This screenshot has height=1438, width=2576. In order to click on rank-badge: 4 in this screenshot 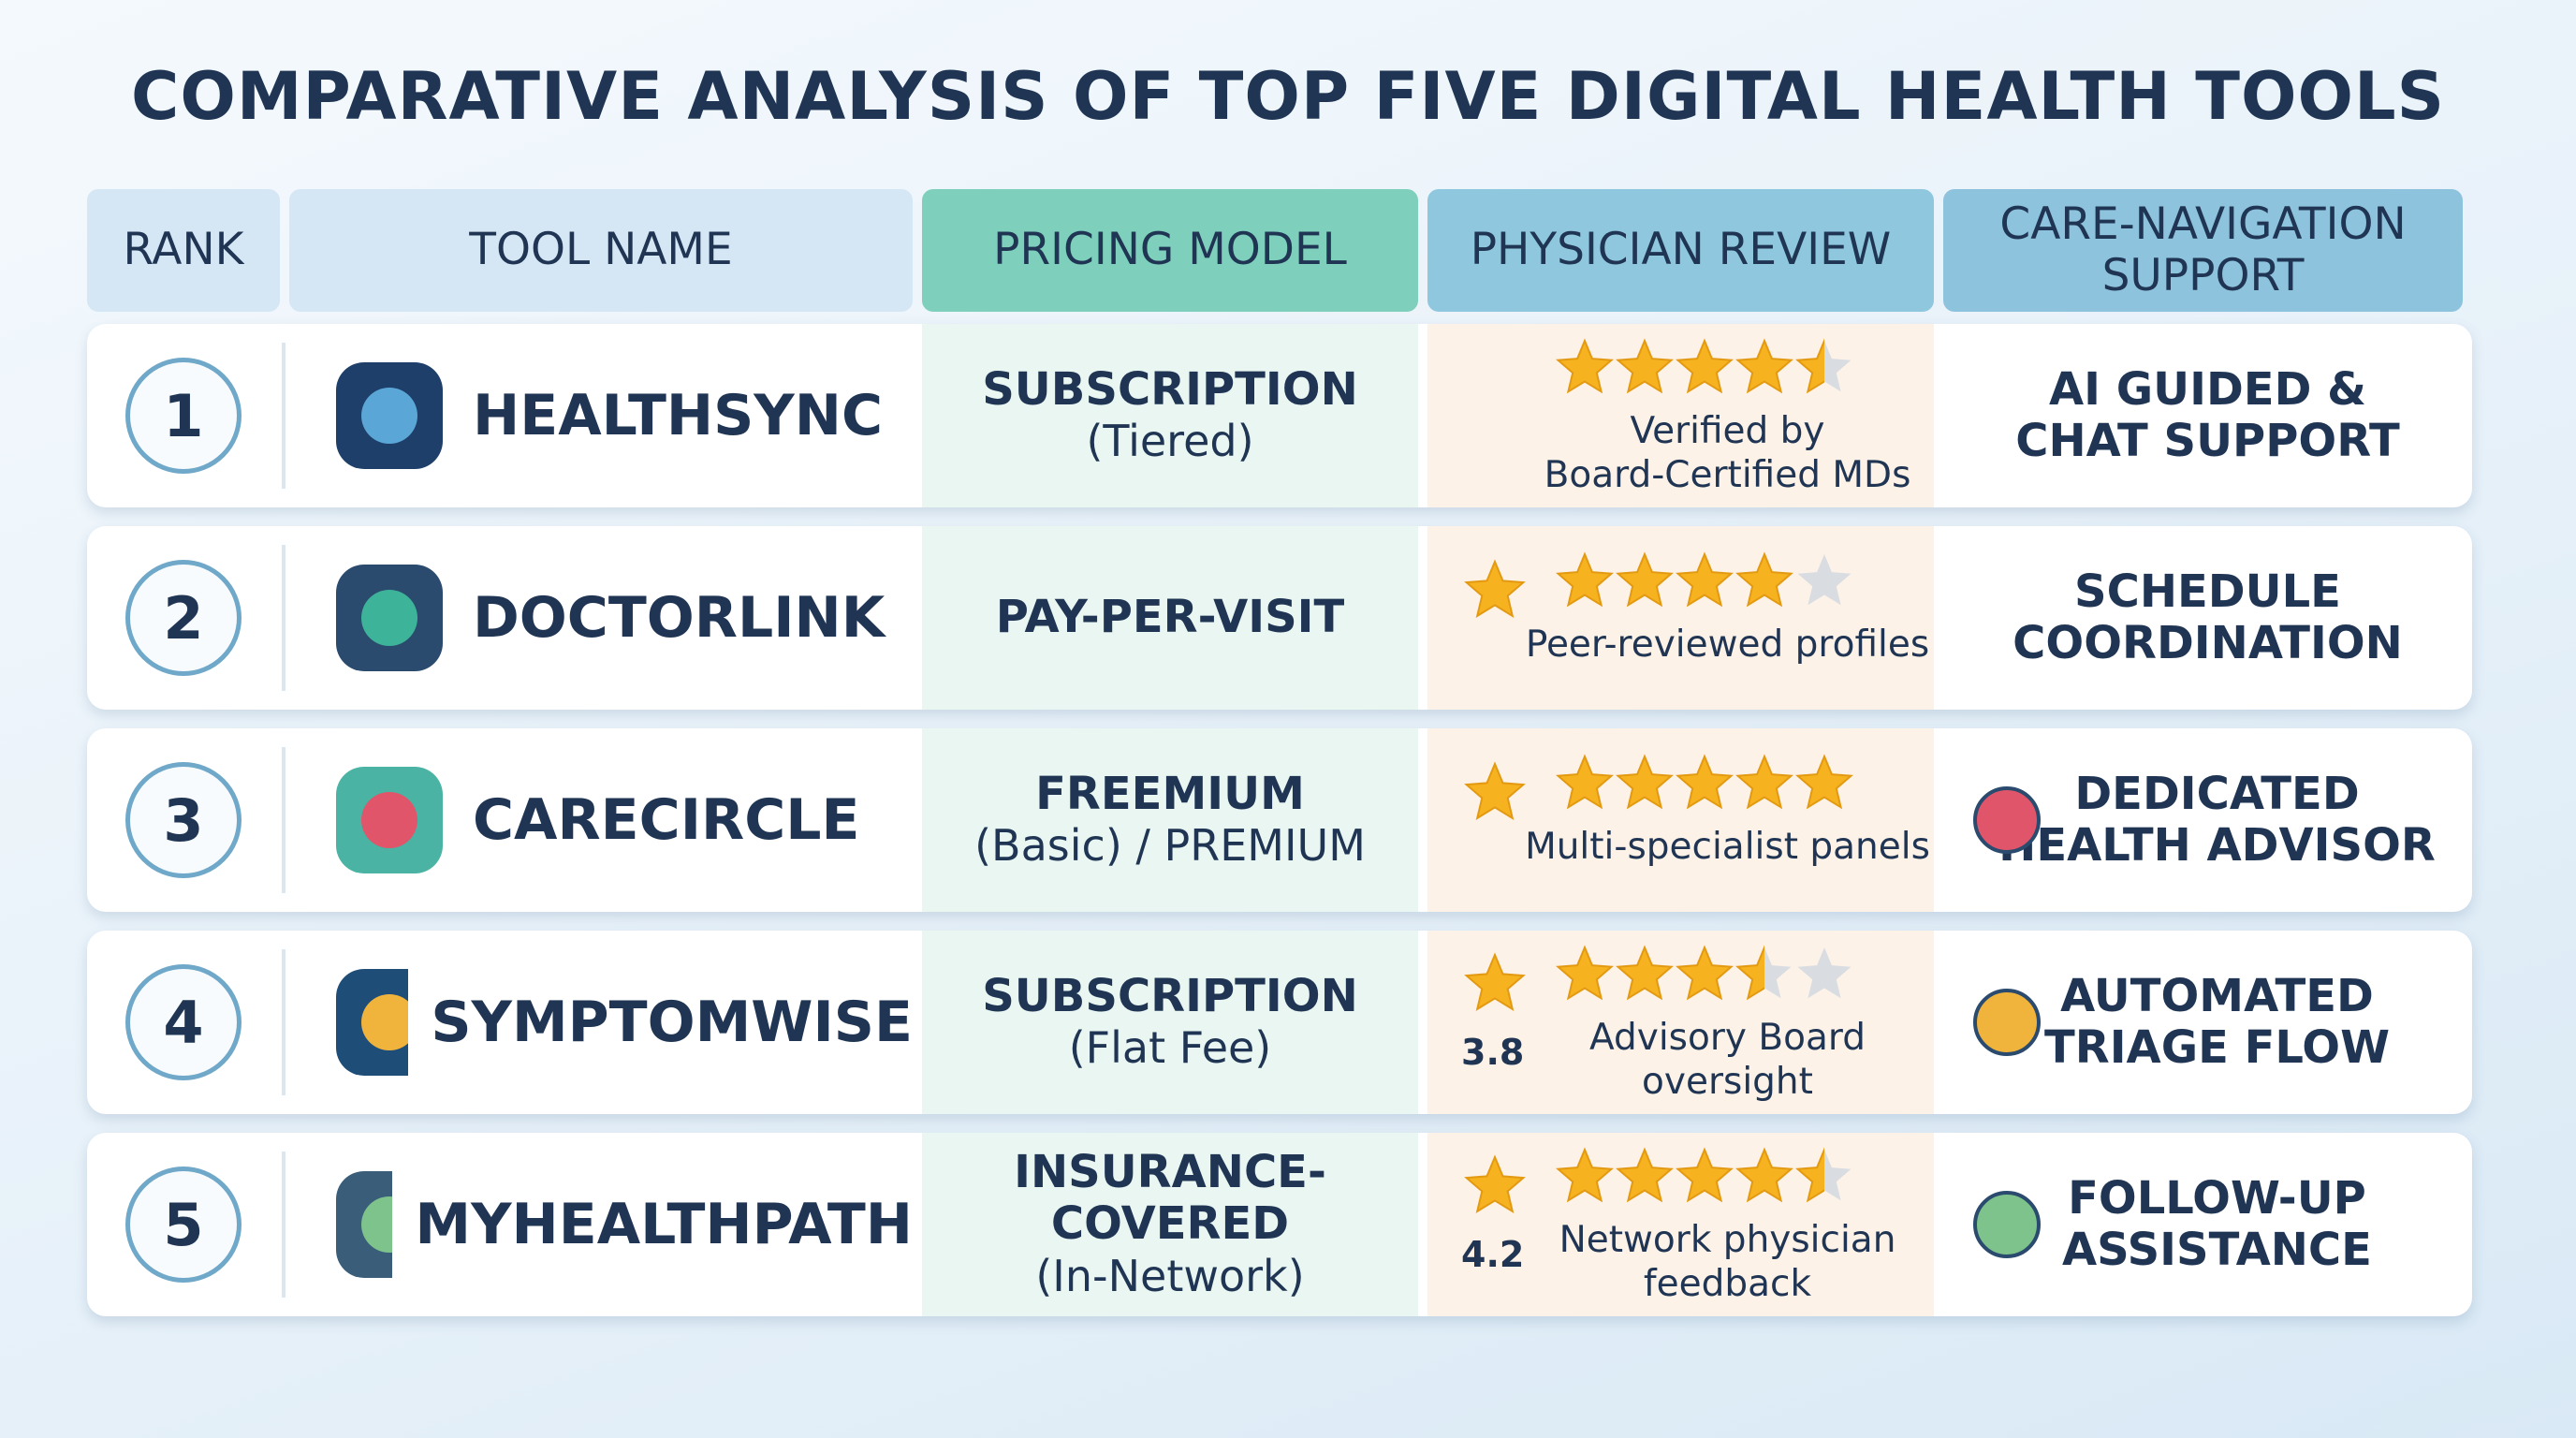, I will do `click(183, 1022)`.